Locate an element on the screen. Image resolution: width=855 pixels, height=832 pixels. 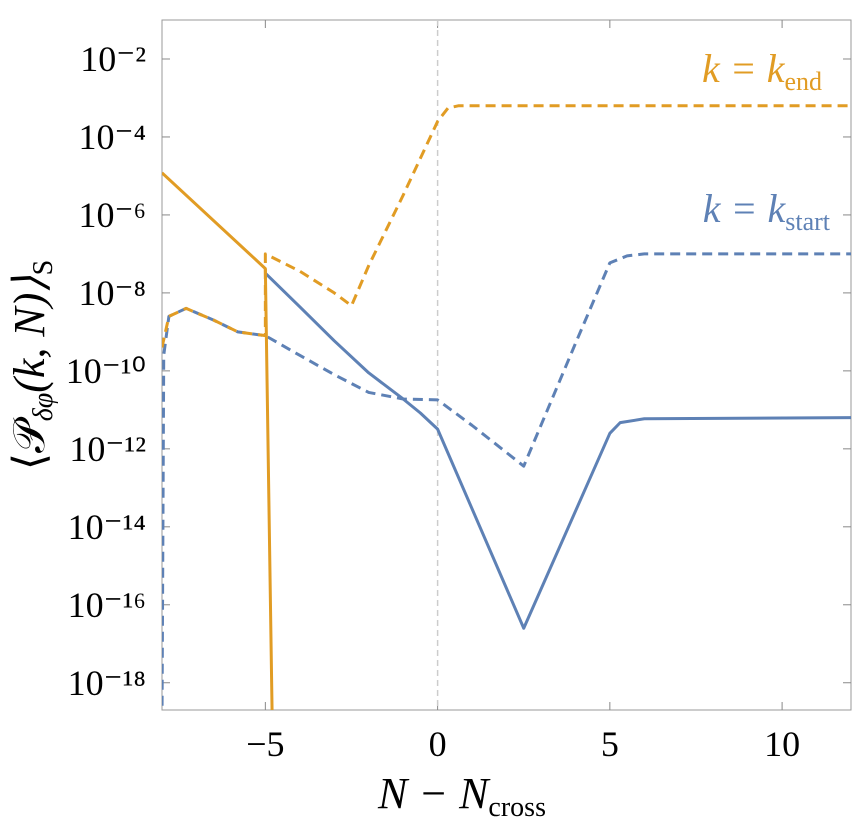
x-tick-label: −5 is located at coordinates (265, 744).